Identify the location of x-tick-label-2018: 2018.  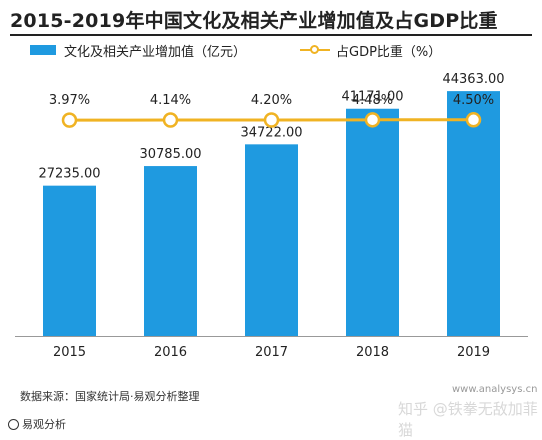
(372, 352).